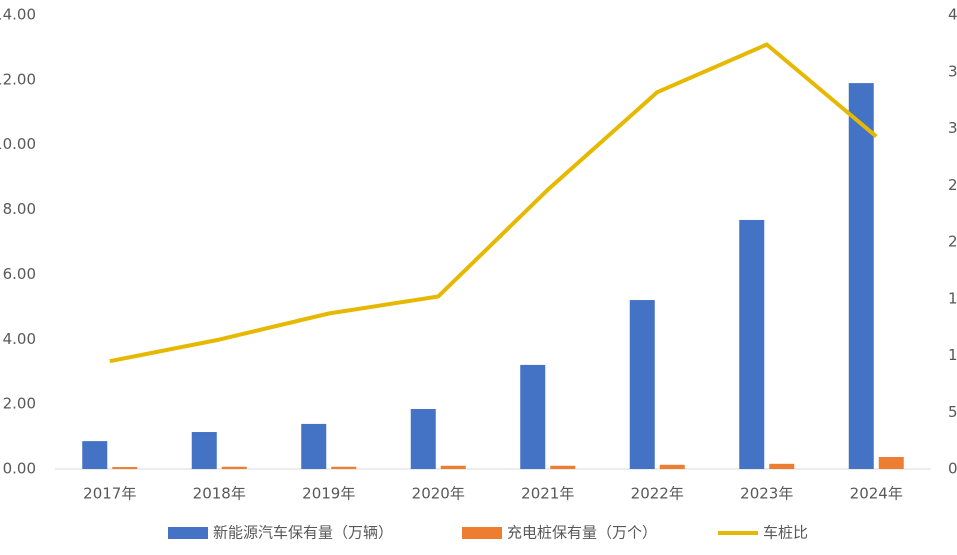  Describe the element at coordinates (952, 355) in the screenshot. I see `y2-tick-label: 10` at that location.